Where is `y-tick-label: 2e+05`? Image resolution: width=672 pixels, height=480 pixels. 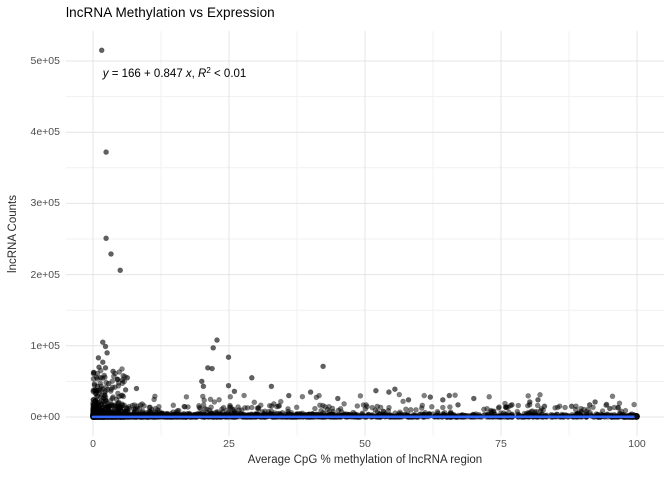
y-tick-label: 2e+05 is located at coordinates (45, 274).